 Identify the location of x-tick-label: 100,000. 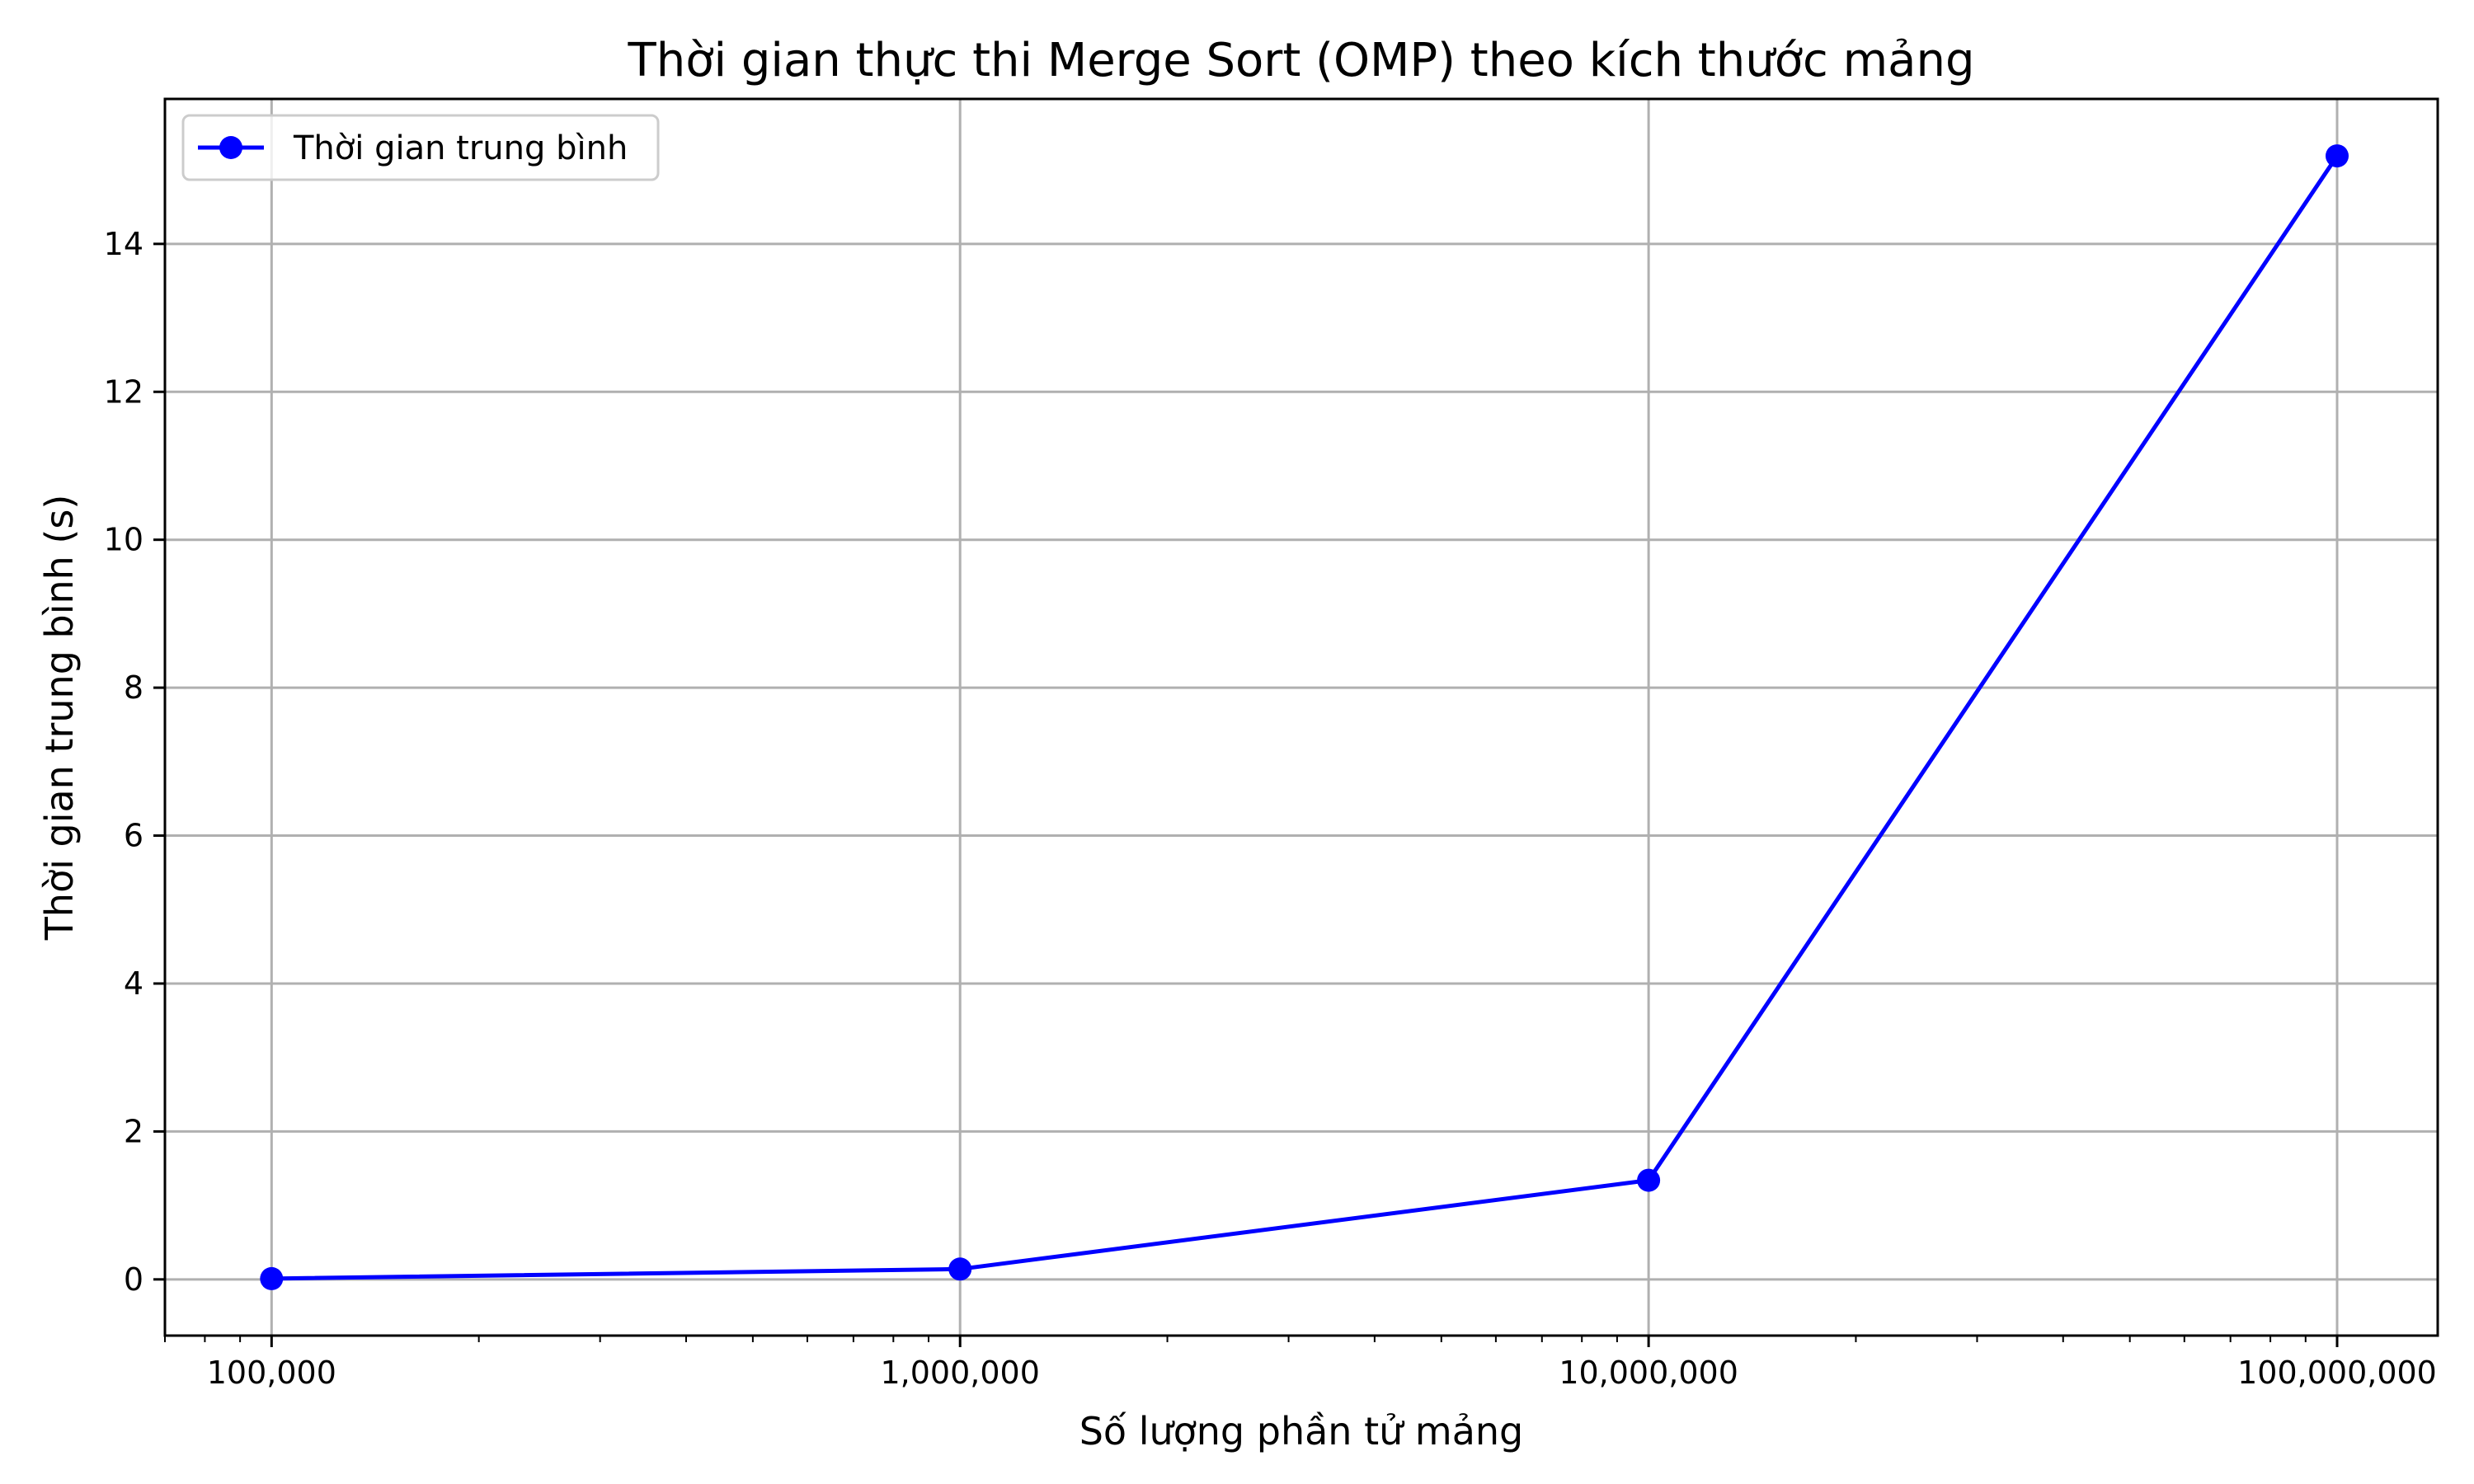
(271, 1373).